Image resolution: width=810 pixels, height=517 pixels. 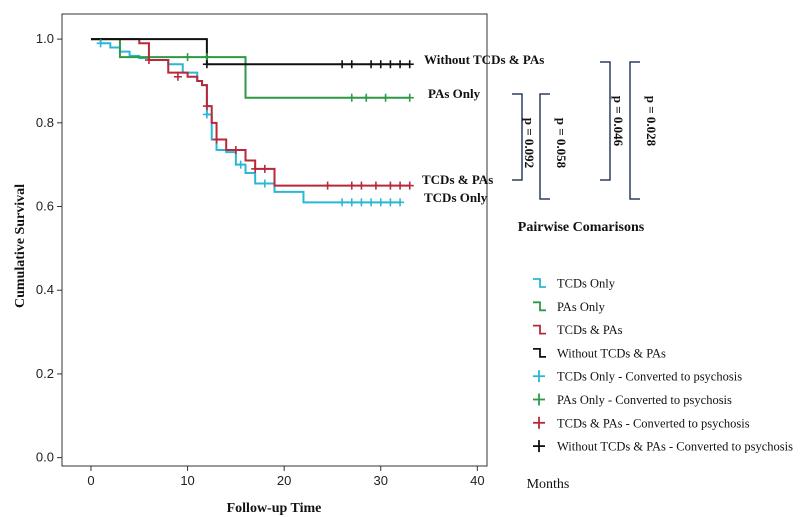 I want to click on pairwise-p-value-3: p = 0.028, so click(x=651, y=121).